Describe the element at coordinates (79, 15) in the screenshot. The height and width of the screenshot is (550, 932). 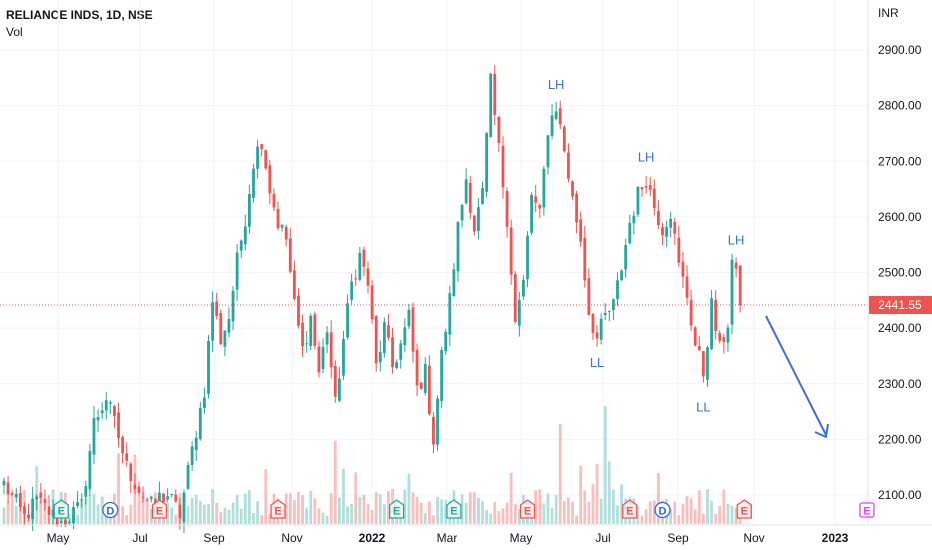
I see `chart-title: RELIANCE INDS, 1D, NSE` at that location.